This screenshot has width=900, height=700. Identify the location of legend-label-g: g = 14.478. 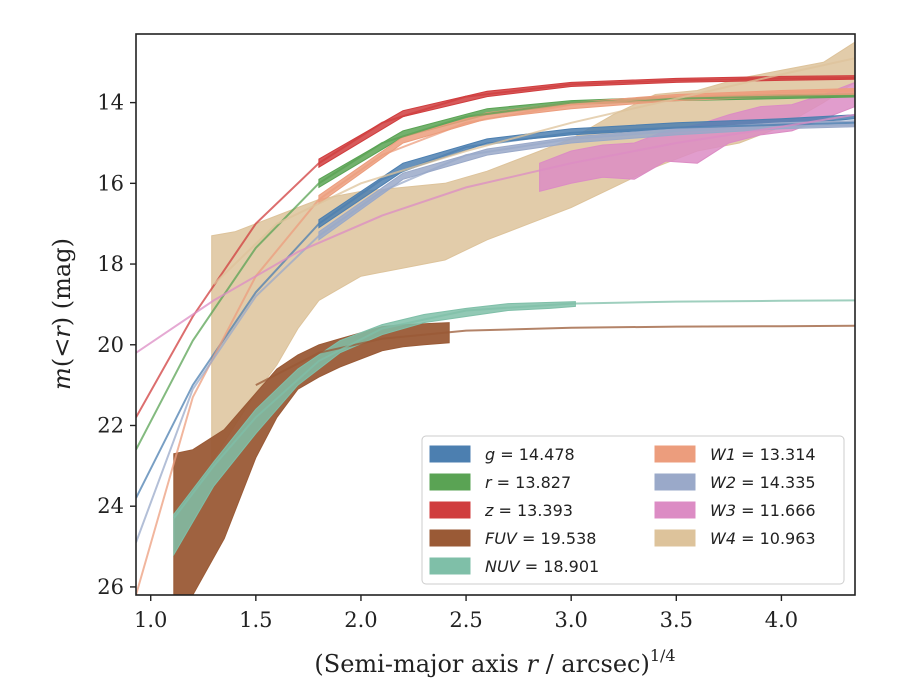
(530, 454).